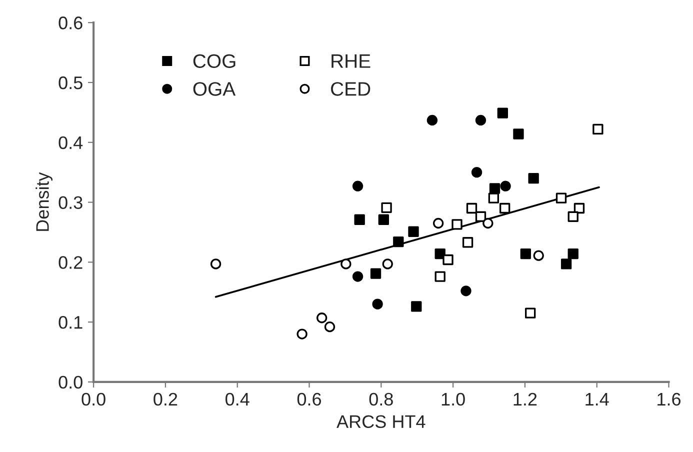 The image size is (693, 452). Describe the element at coordinates (214, 89) in the screenshot. I see `legend-label: OGA` at that location.